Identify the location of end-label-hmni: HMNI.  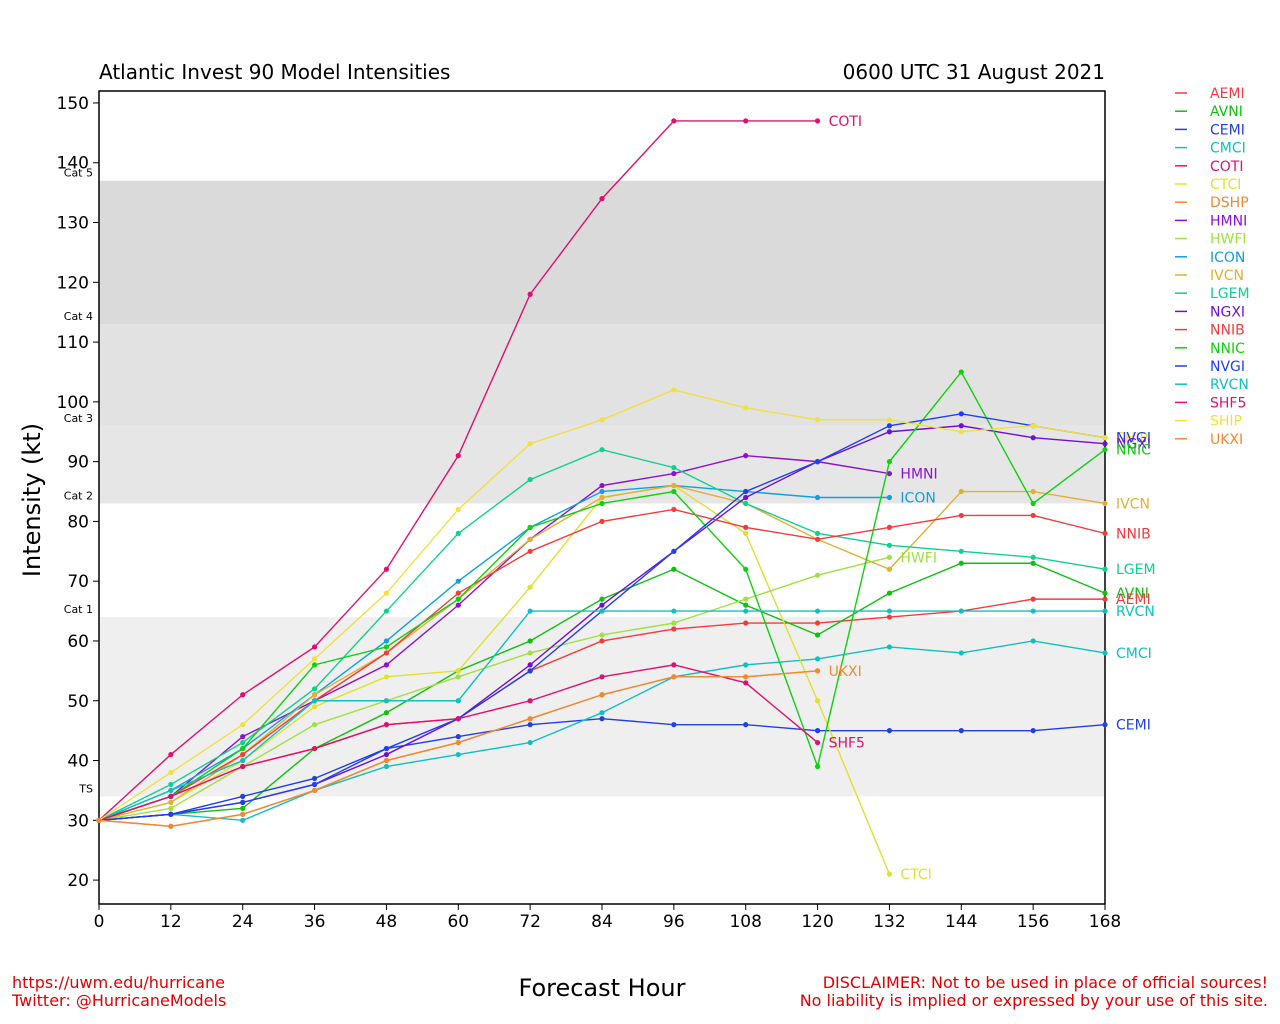
(918, 475).